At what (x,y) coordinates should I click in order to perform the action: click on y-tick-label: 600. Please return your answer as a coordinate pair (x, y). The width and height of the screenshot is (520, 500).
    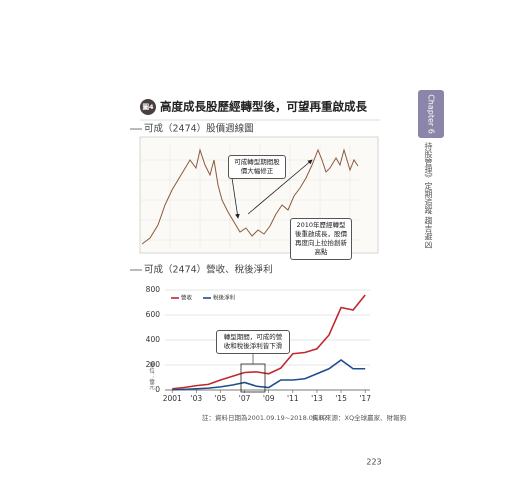
    Looking at the image, I should click on (153, 314).